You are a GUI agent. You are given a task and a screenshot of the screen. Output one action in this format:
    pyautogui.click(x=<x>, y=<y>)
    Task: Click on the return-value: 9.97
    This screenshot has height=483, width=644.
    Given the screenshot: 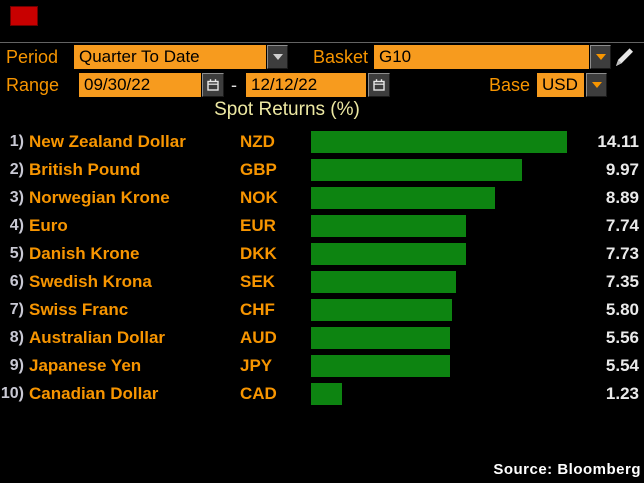 What is the action you would take?
    pyautogui.click(x=622, y=169)
    